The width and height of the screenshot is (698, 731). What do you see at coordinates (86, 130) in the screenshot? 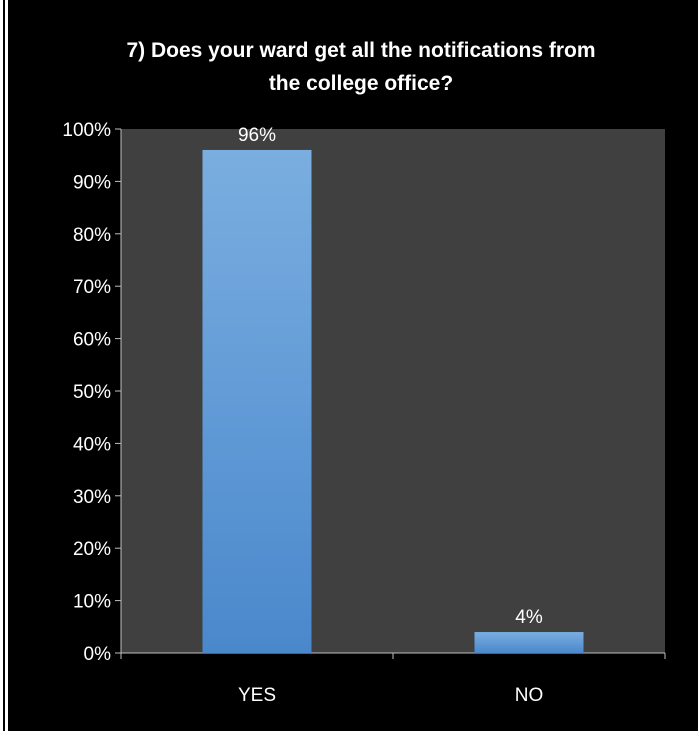
I see `y-tick-label: 100%` at bounding box center [86, 130].